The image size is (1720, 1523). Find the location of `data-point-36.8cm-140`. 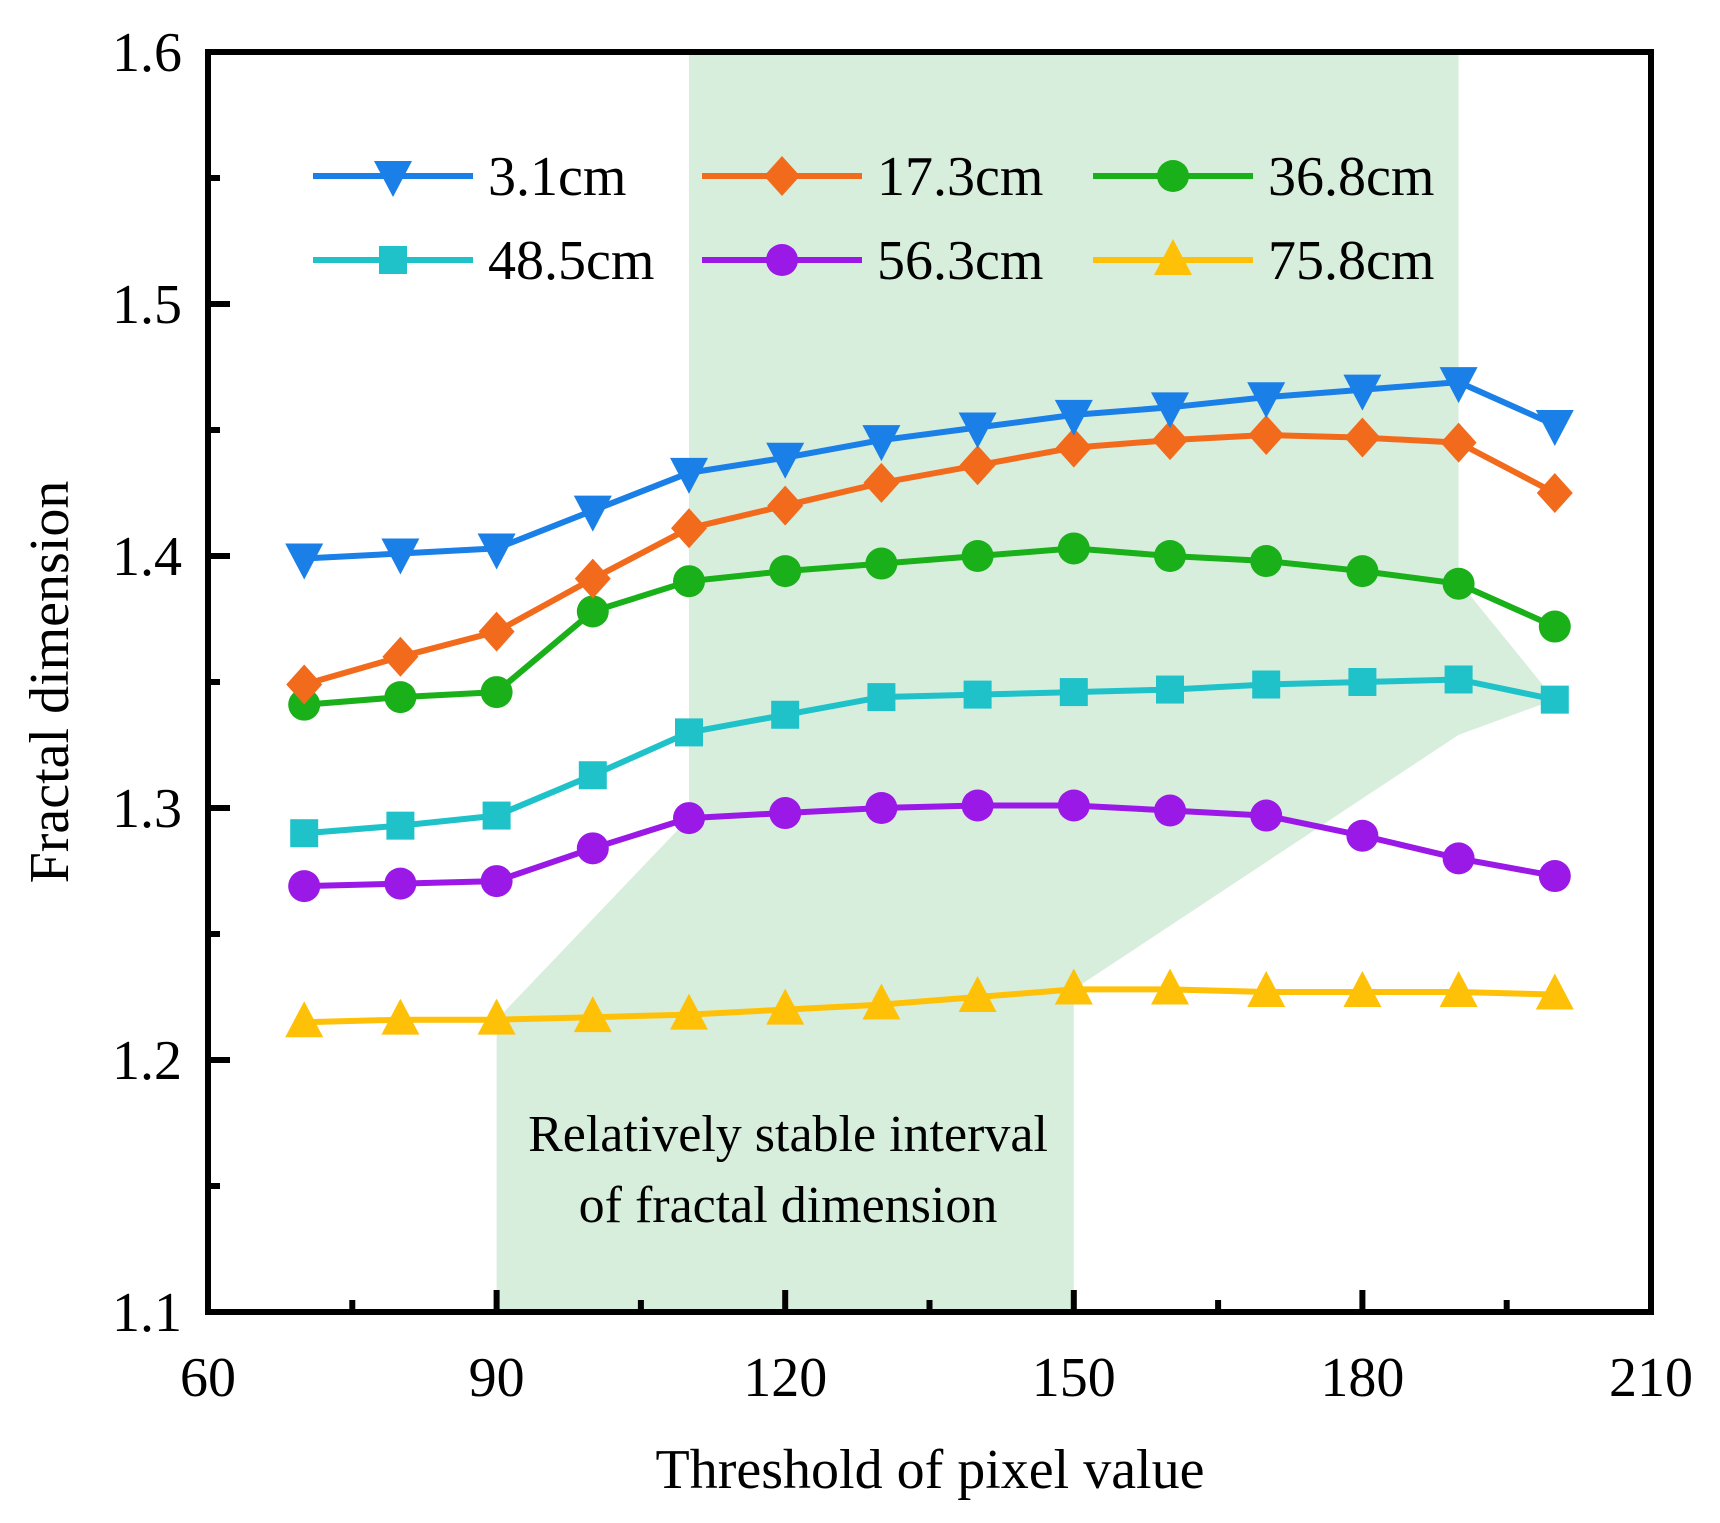

data-point-36.8cm-140 is located at coordinates (977, 556).